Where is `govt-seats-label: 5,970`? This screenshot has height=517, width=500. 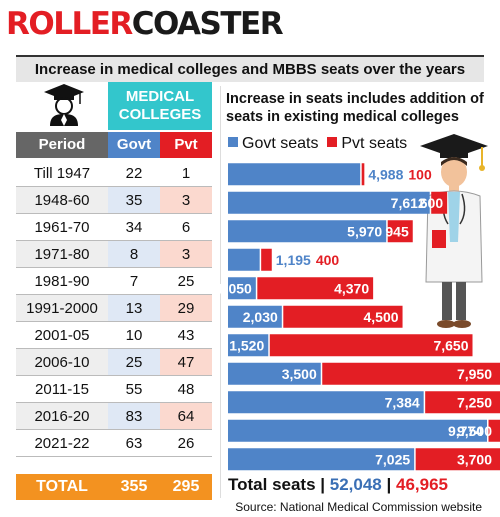
govt-seats-label: 5,970 is located at coordinates (364, 231).